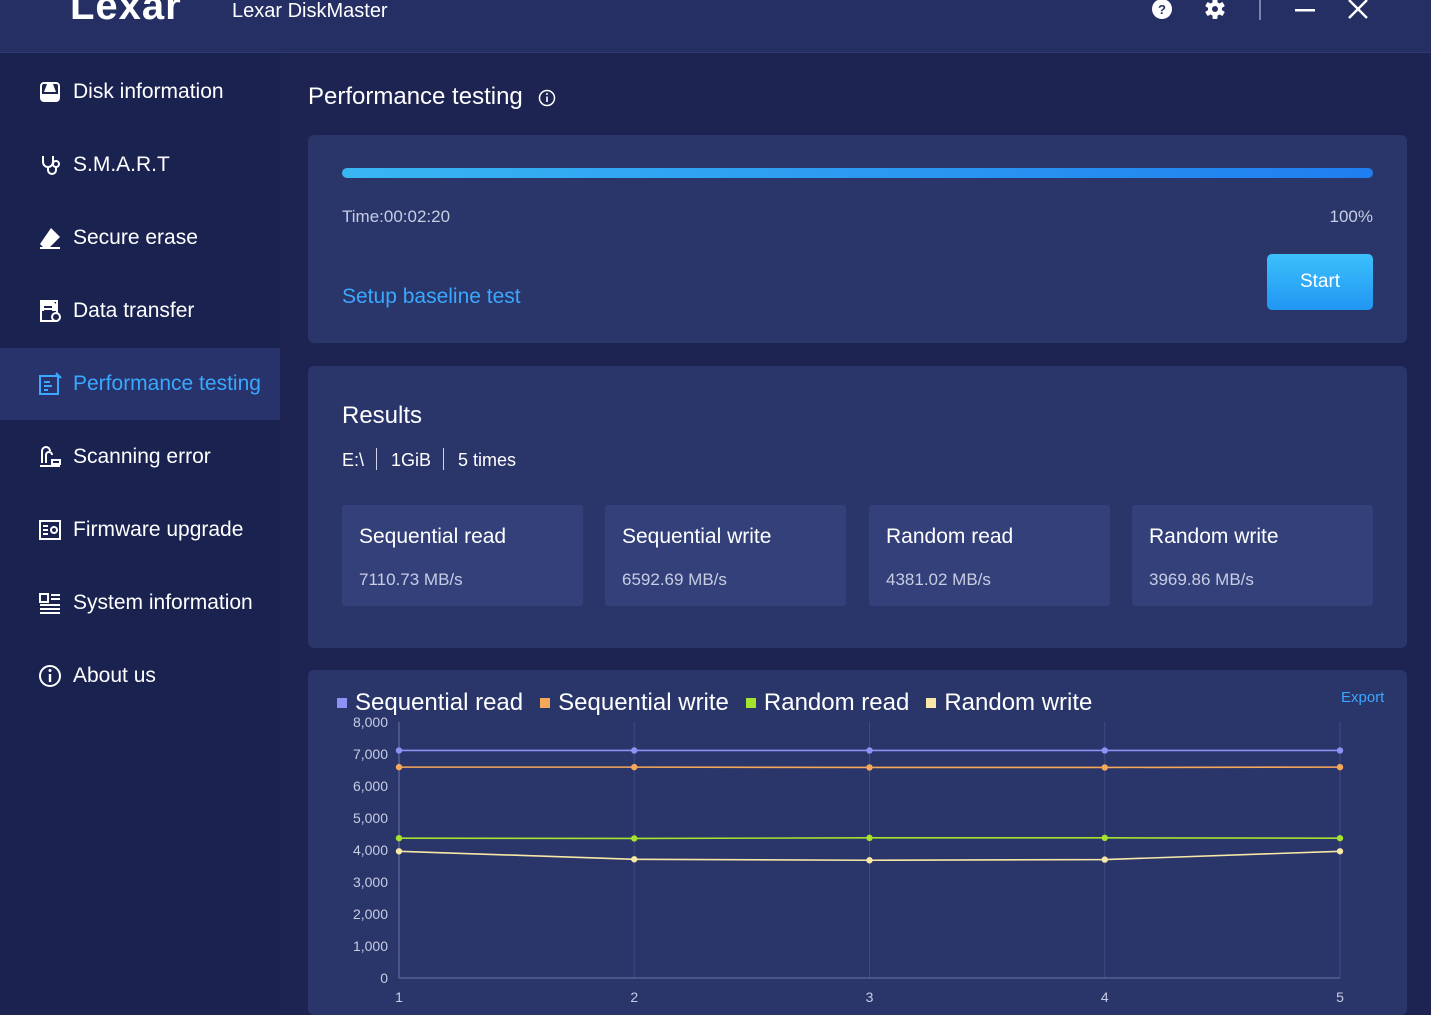 The height and width of the screenshot is (1015, 1431). Describe the element at coordinates (50, 457) in the screenshot. I see `scan-icon` at that location.